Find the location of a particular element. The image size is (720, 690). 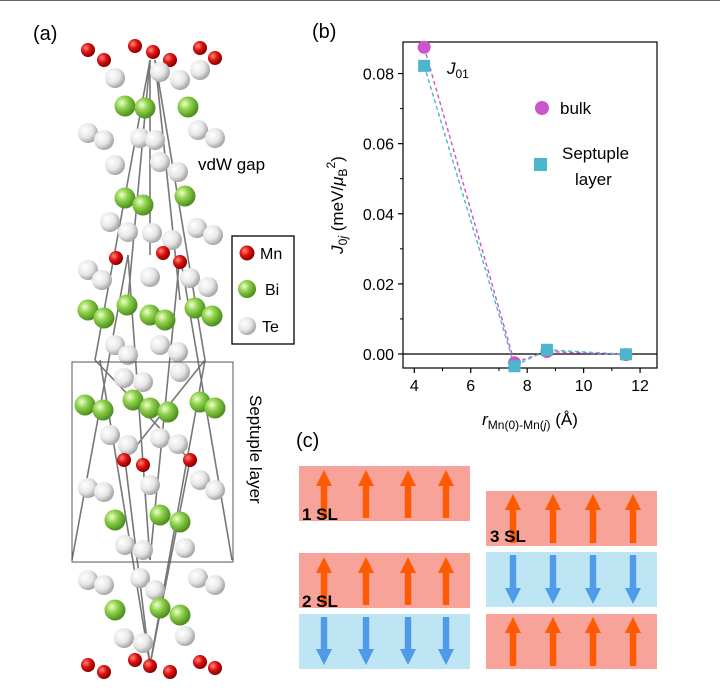

x-tick-label: 12 is located at coordinates (640, 386).